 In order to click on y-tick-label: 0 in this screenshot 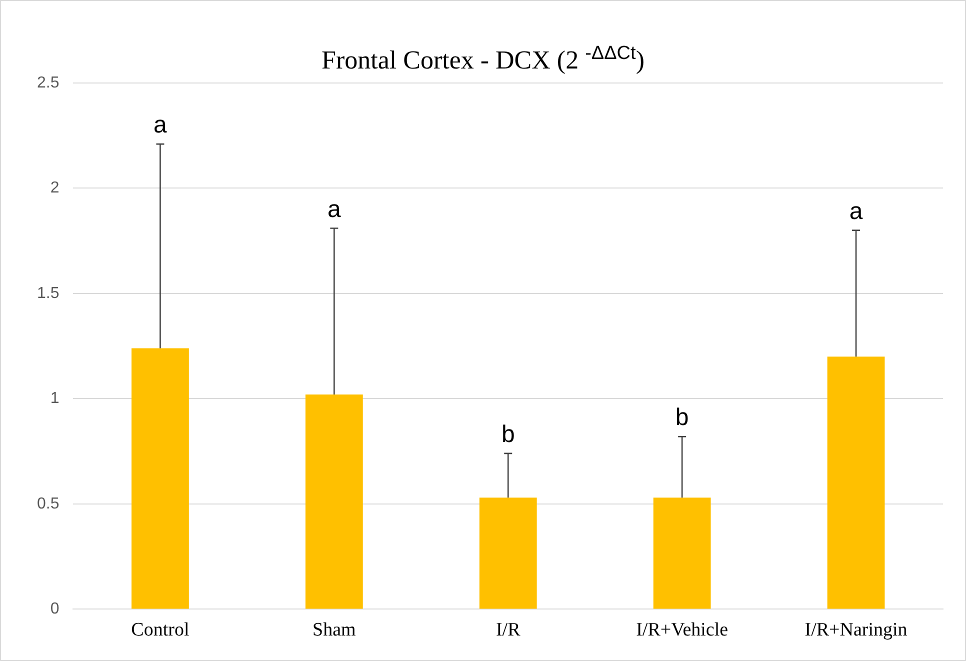, I will do `click(55, 609)`.